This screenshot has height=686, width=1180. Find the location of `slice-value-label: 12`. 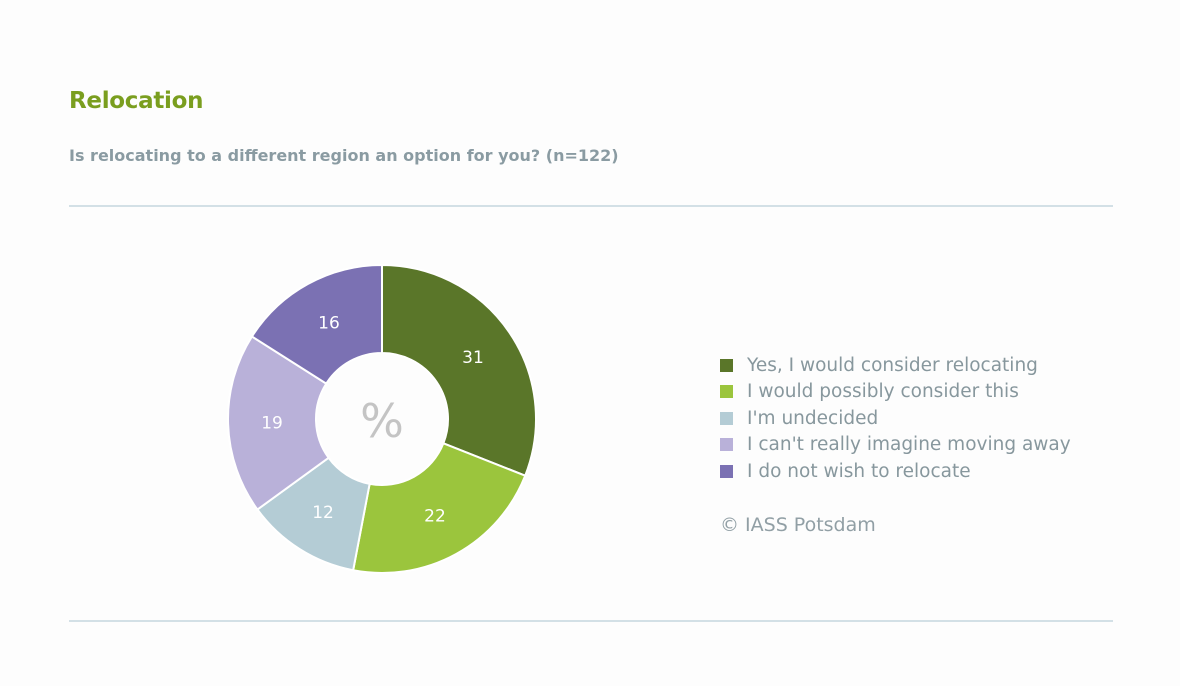

slice-value-label: 12 is located at coordinates (323, 513).